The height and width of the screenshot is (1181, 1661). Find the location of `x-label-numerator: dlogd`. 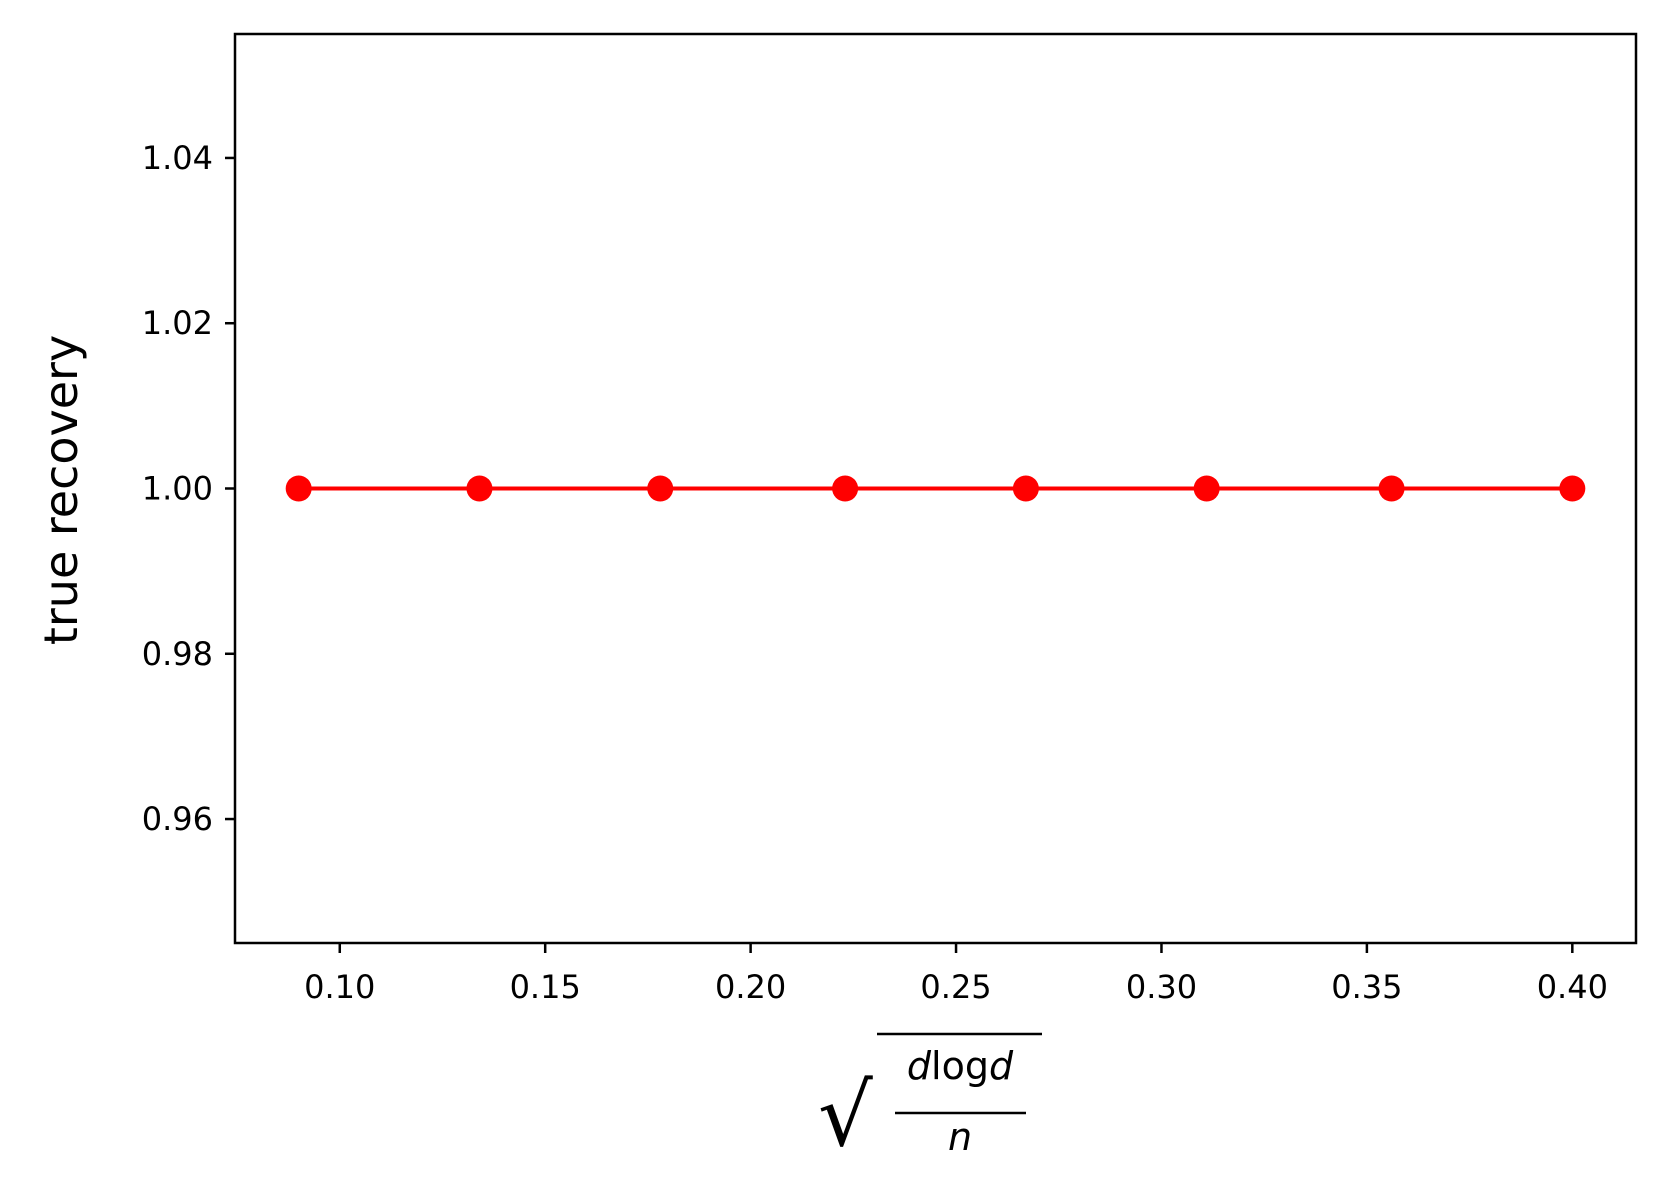

x-label-numerator: dlogd is located at coordinates (960, 1066).